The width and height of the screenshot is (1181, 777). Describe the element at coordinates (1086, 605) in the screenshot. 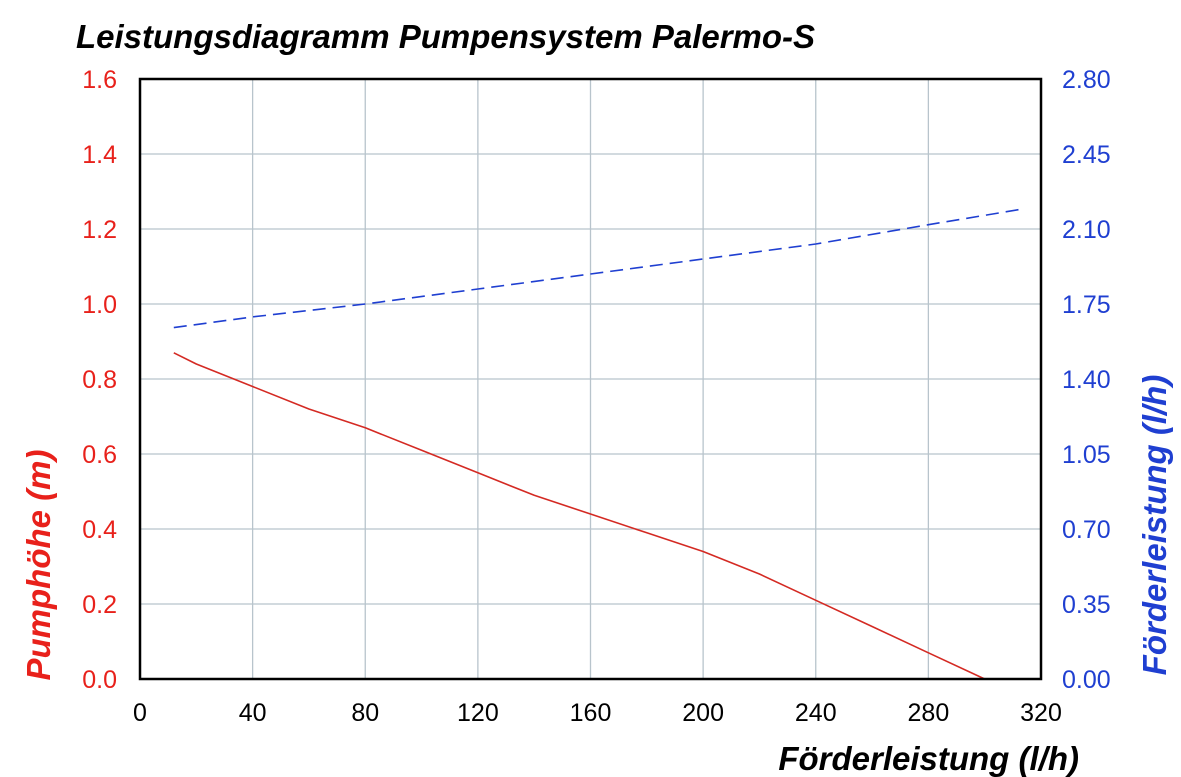

I see `right-y-tick-label: 0.35` at that location.